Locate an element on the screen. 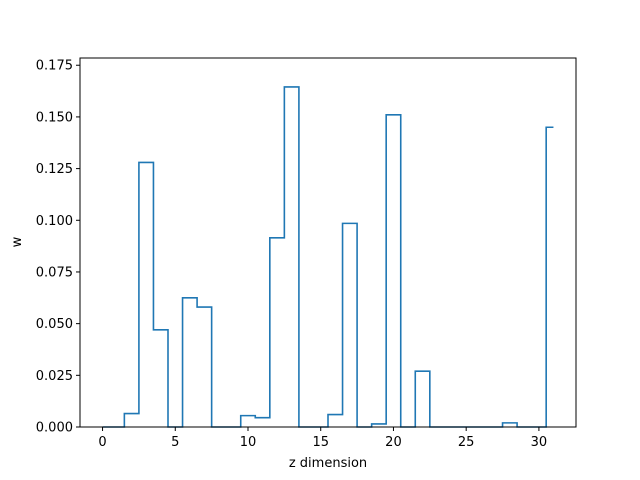 This screenshot has height=480, width=640. x-axis-label: z dimension is located at coordinates (328, 463).